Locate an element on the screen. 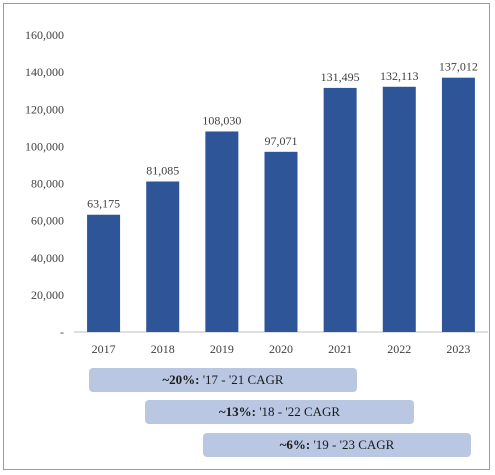 The image size is (495, 475). bar-2019 is located at coordinates (222, 231).